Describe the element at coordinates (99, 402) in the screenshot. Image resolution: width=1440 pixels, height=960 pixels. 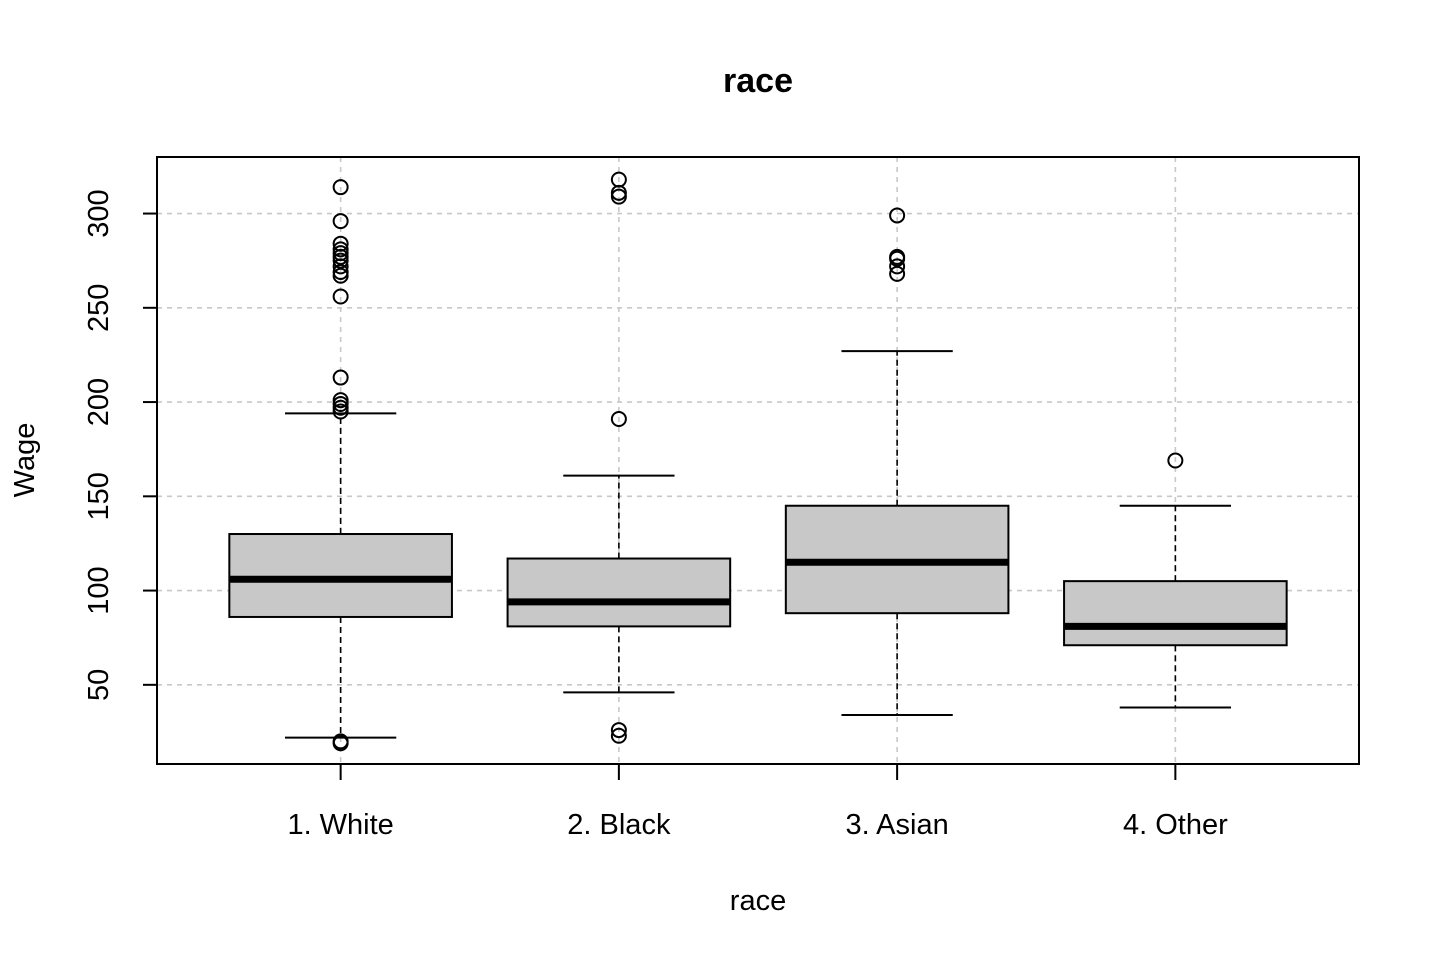
I see `y-tick-label: 200` at that location.